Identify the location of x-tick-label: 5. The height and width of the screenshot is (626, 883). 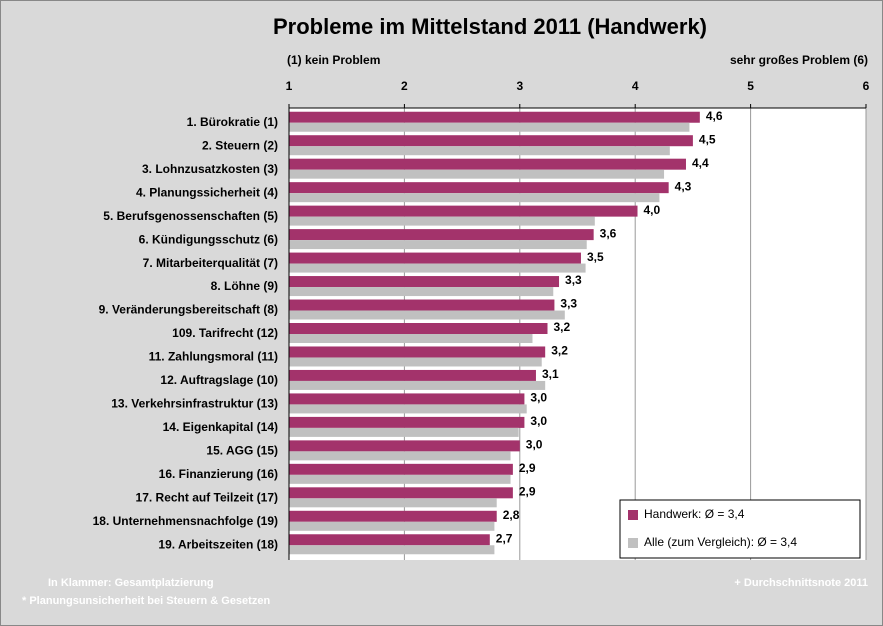
(750, 86).